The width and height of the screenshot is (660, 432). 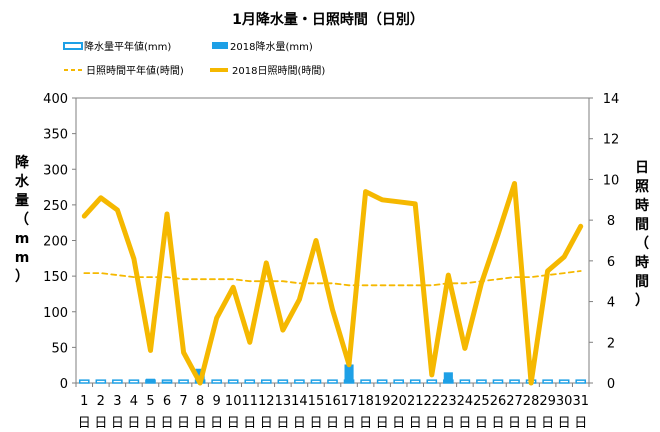 I want to click on y-right-tick-label: 14, so click(x=611, y=99).